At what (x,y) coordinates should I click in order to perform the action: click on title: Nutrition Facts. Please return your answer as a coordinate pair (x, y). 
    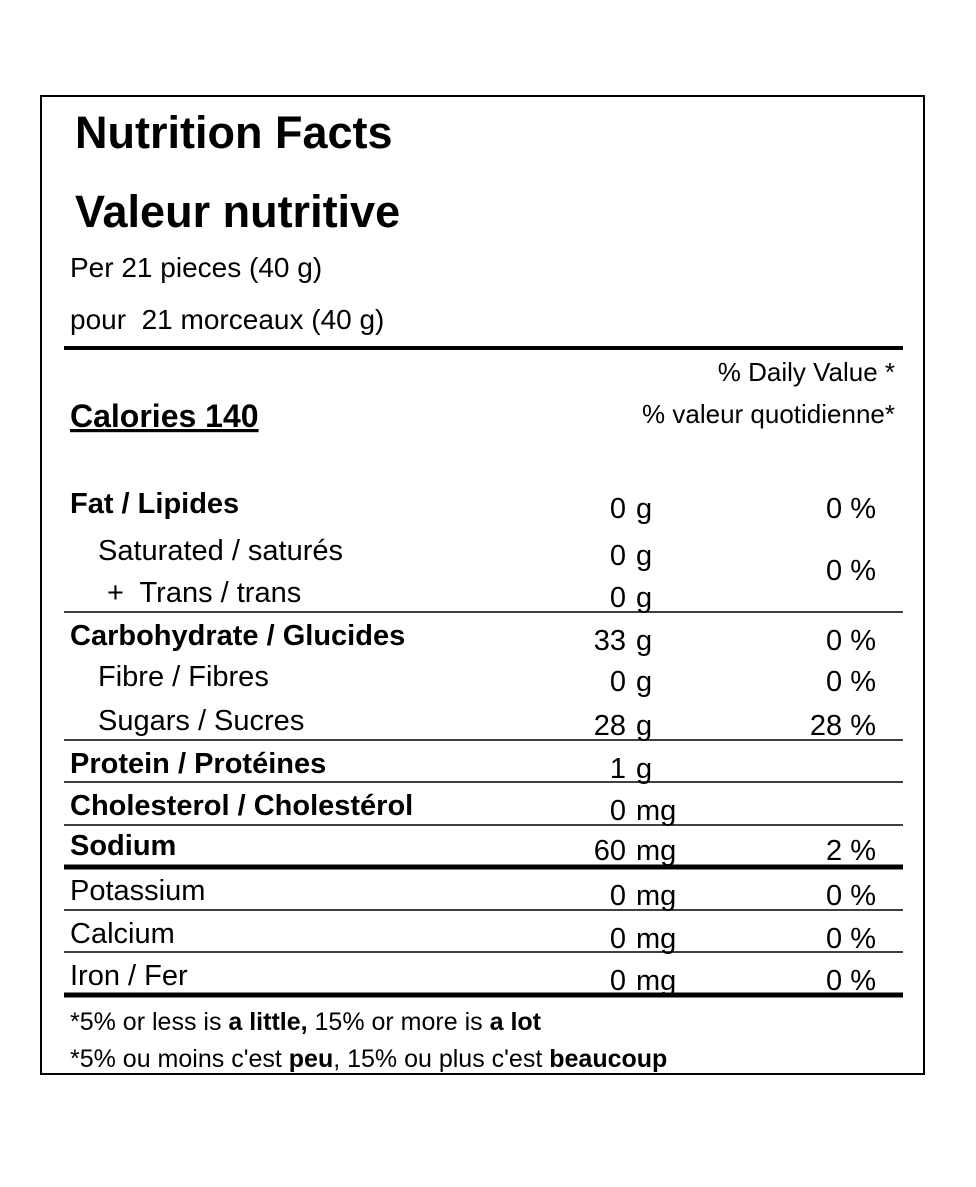
    Looking at the image, I should click on (234, 132).